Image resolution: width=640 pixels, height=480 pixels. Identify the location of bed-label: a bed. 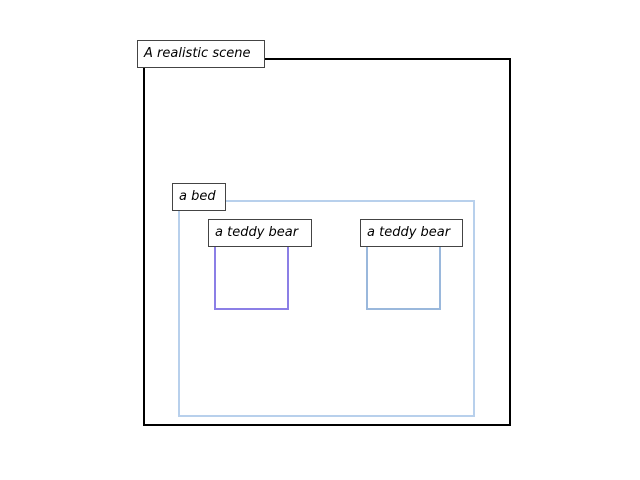
(199, 197).